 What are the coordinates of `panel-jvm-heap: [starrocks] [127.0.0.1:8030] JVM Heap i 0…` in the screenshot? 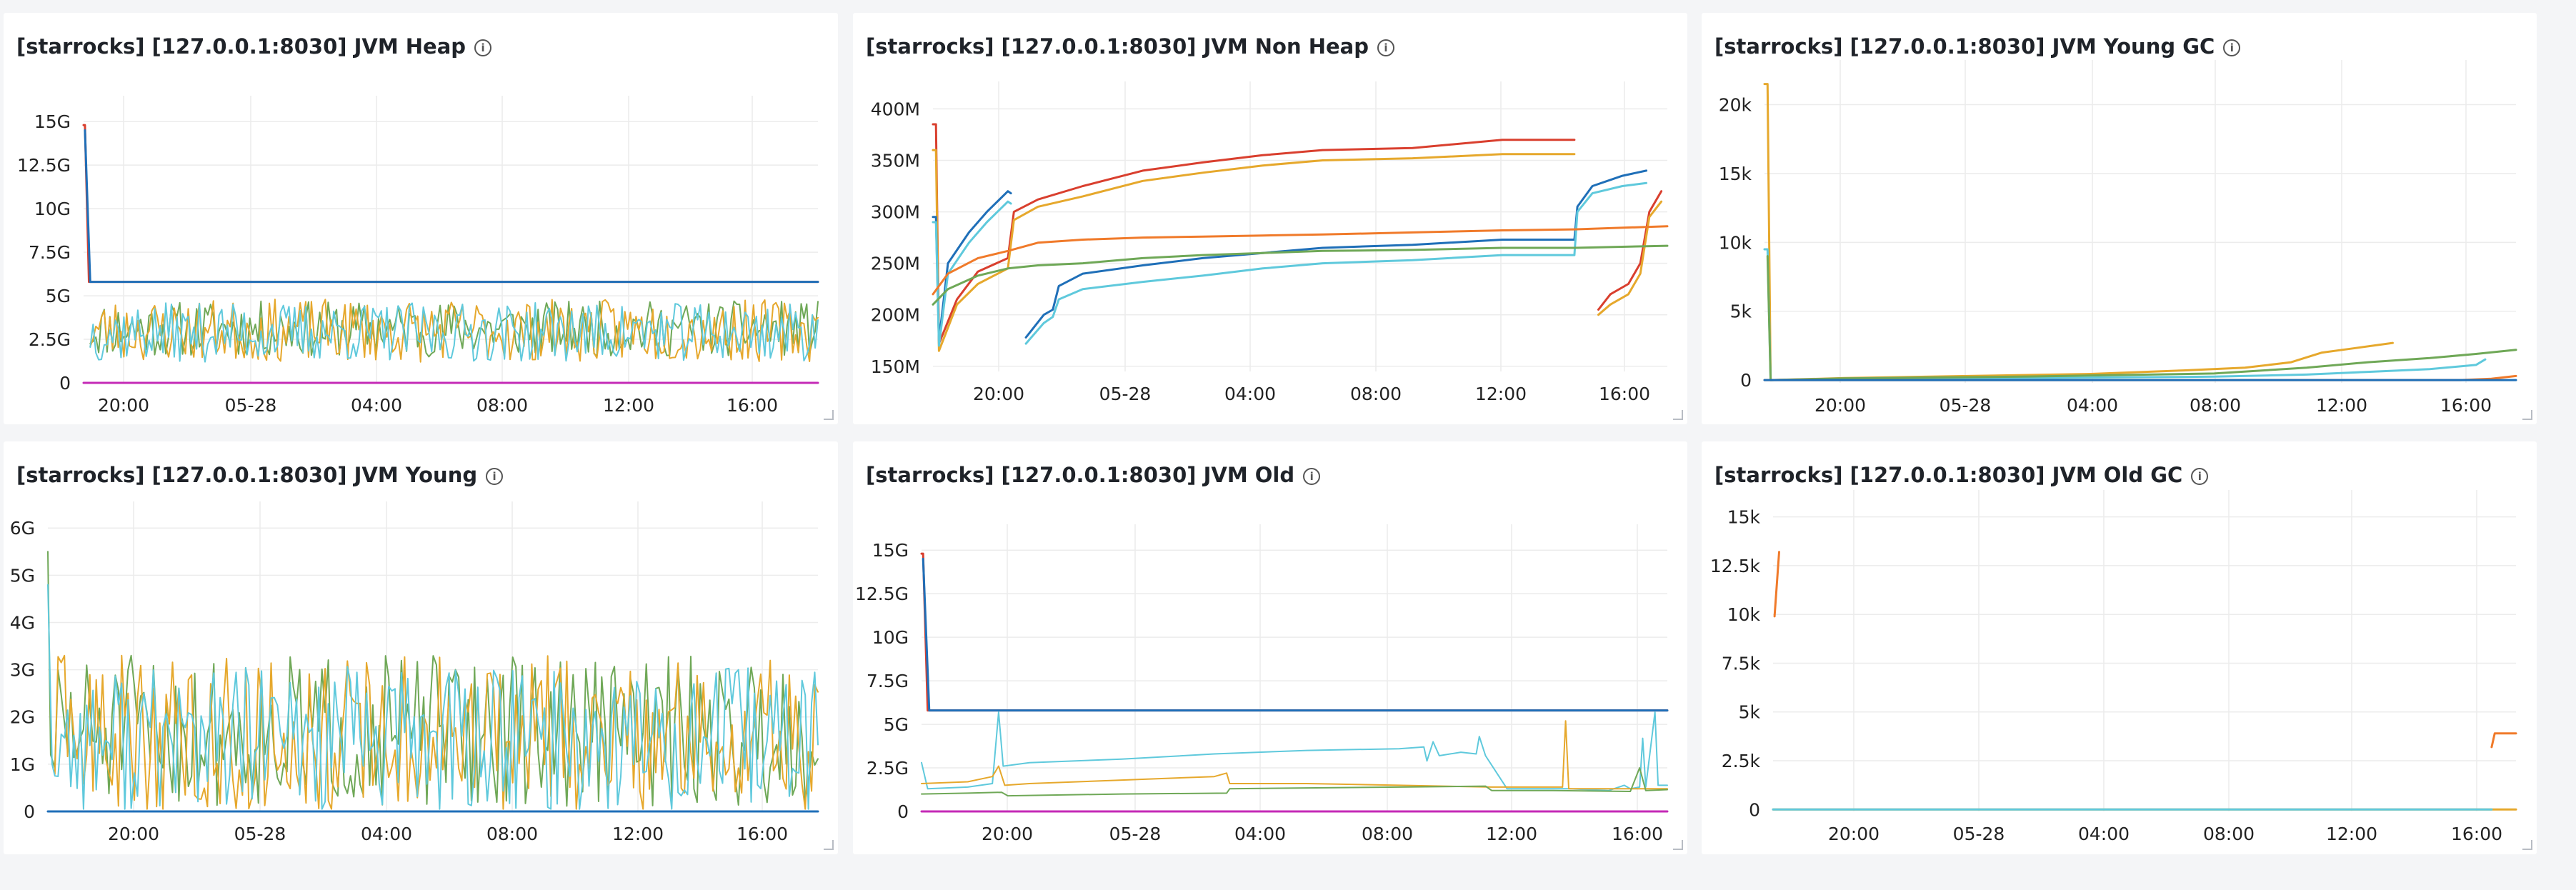 It's located at (421, 218).